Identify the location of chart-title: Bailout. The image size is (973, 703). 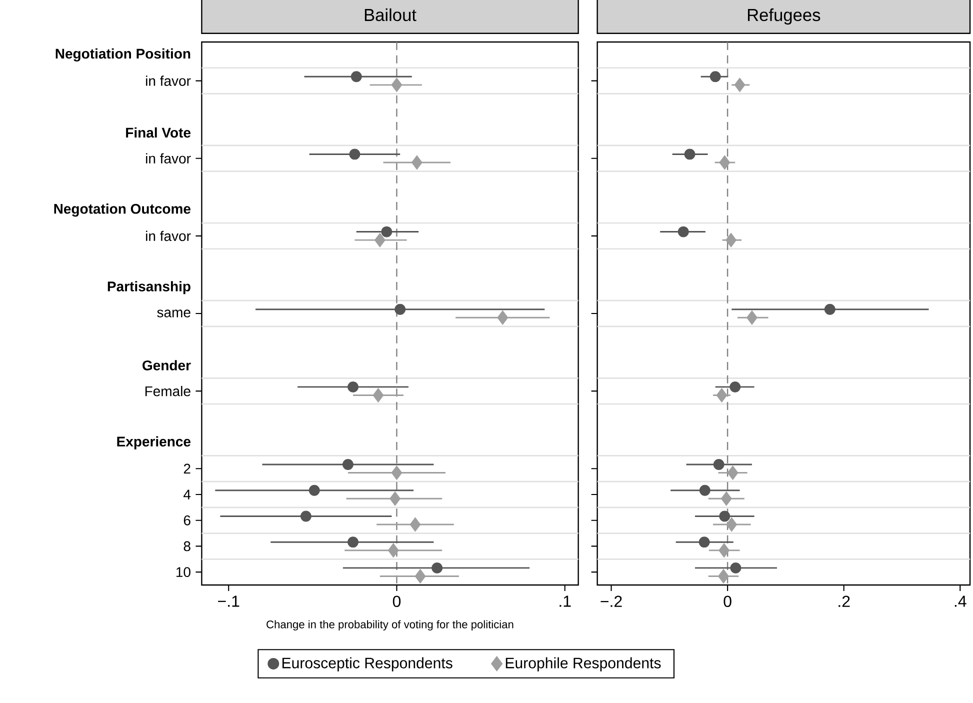
(390, 15).